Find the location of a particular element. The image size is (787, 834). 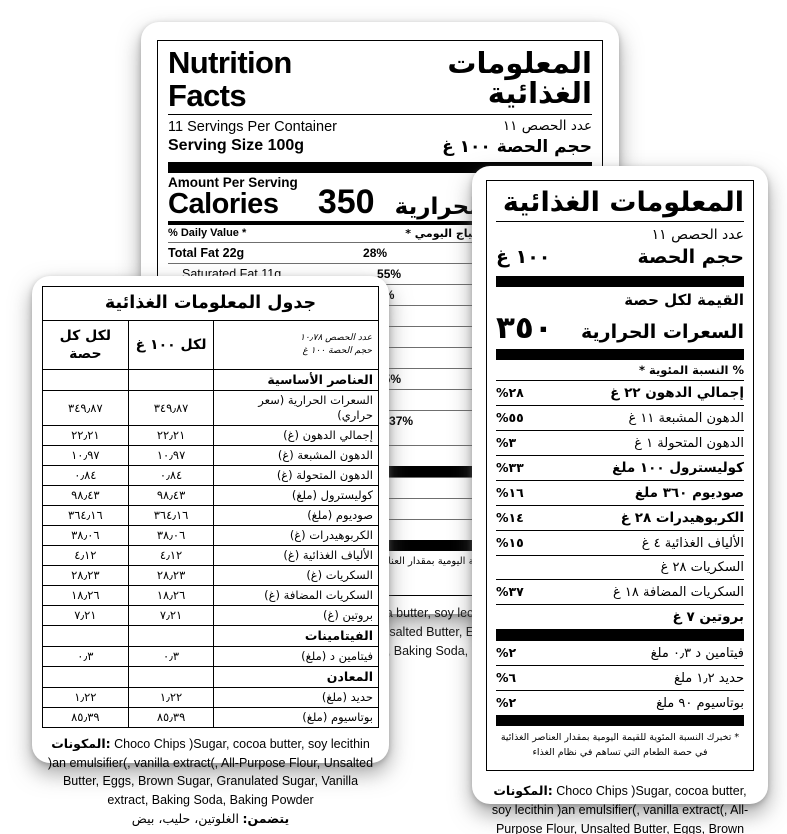

calories-bottom-bar is located at coordinates (380, 223).